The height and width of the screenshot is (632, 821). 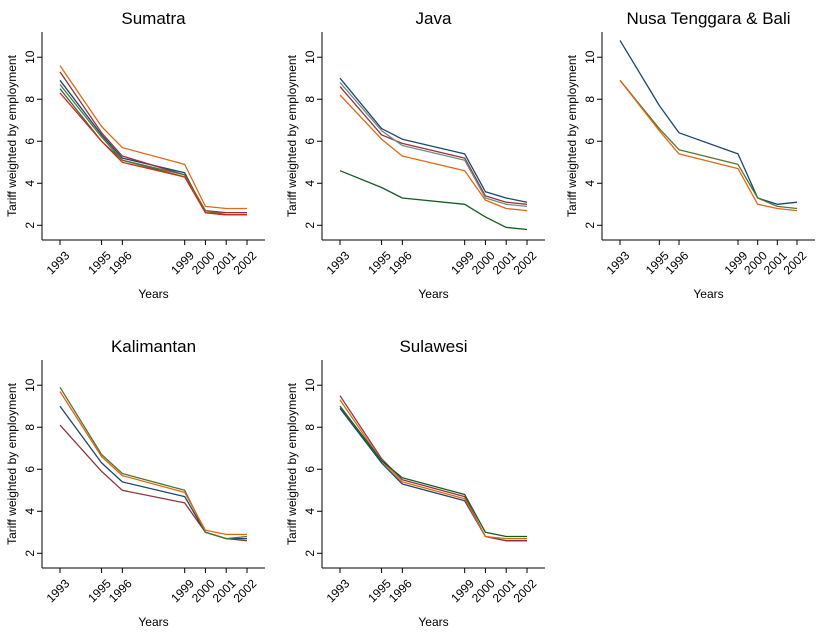 I want to click on panel-title: Nusa Tenggara & Bali, so click(x=708, y=18).